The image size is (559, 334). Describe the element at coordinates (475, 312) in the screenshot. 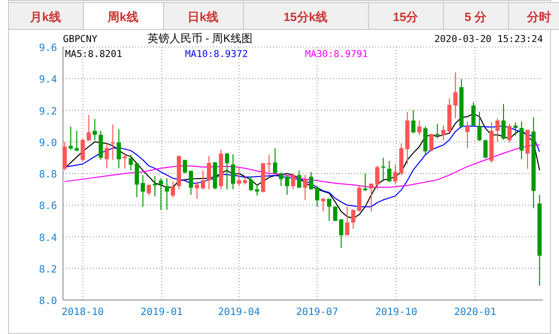

I see `x-tick-label: 2020-01` at that location.